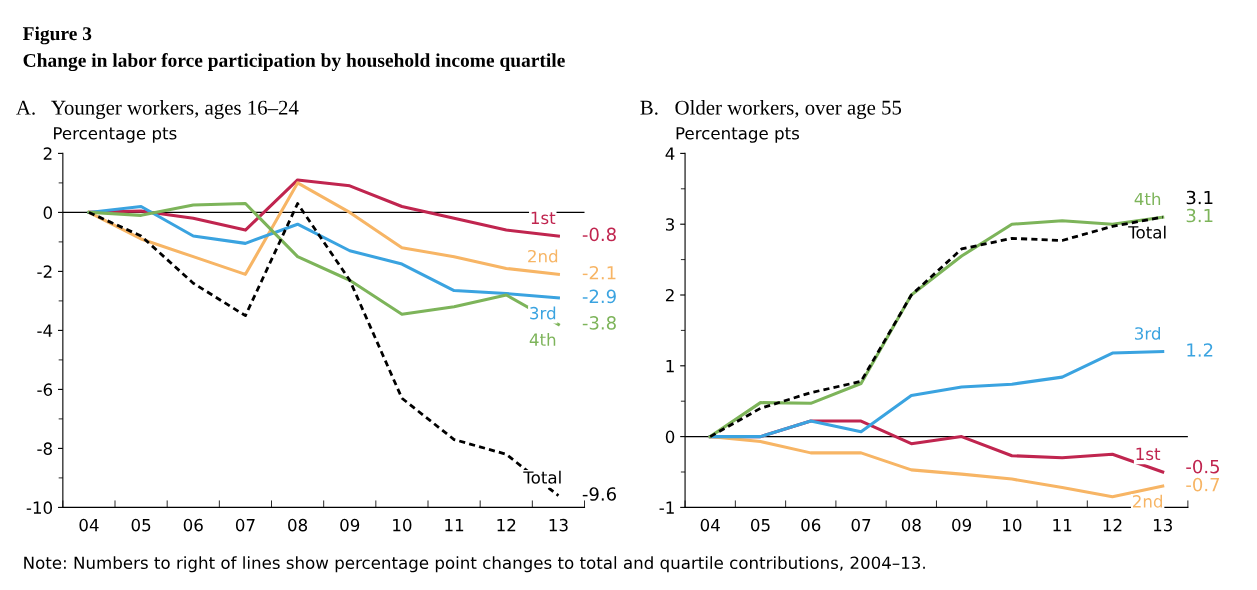 This screenshot has height=590, width=1257. Describe the element at coordinates (44, 271) in the screenshot. I see `y-tick-label: -2` at that location.